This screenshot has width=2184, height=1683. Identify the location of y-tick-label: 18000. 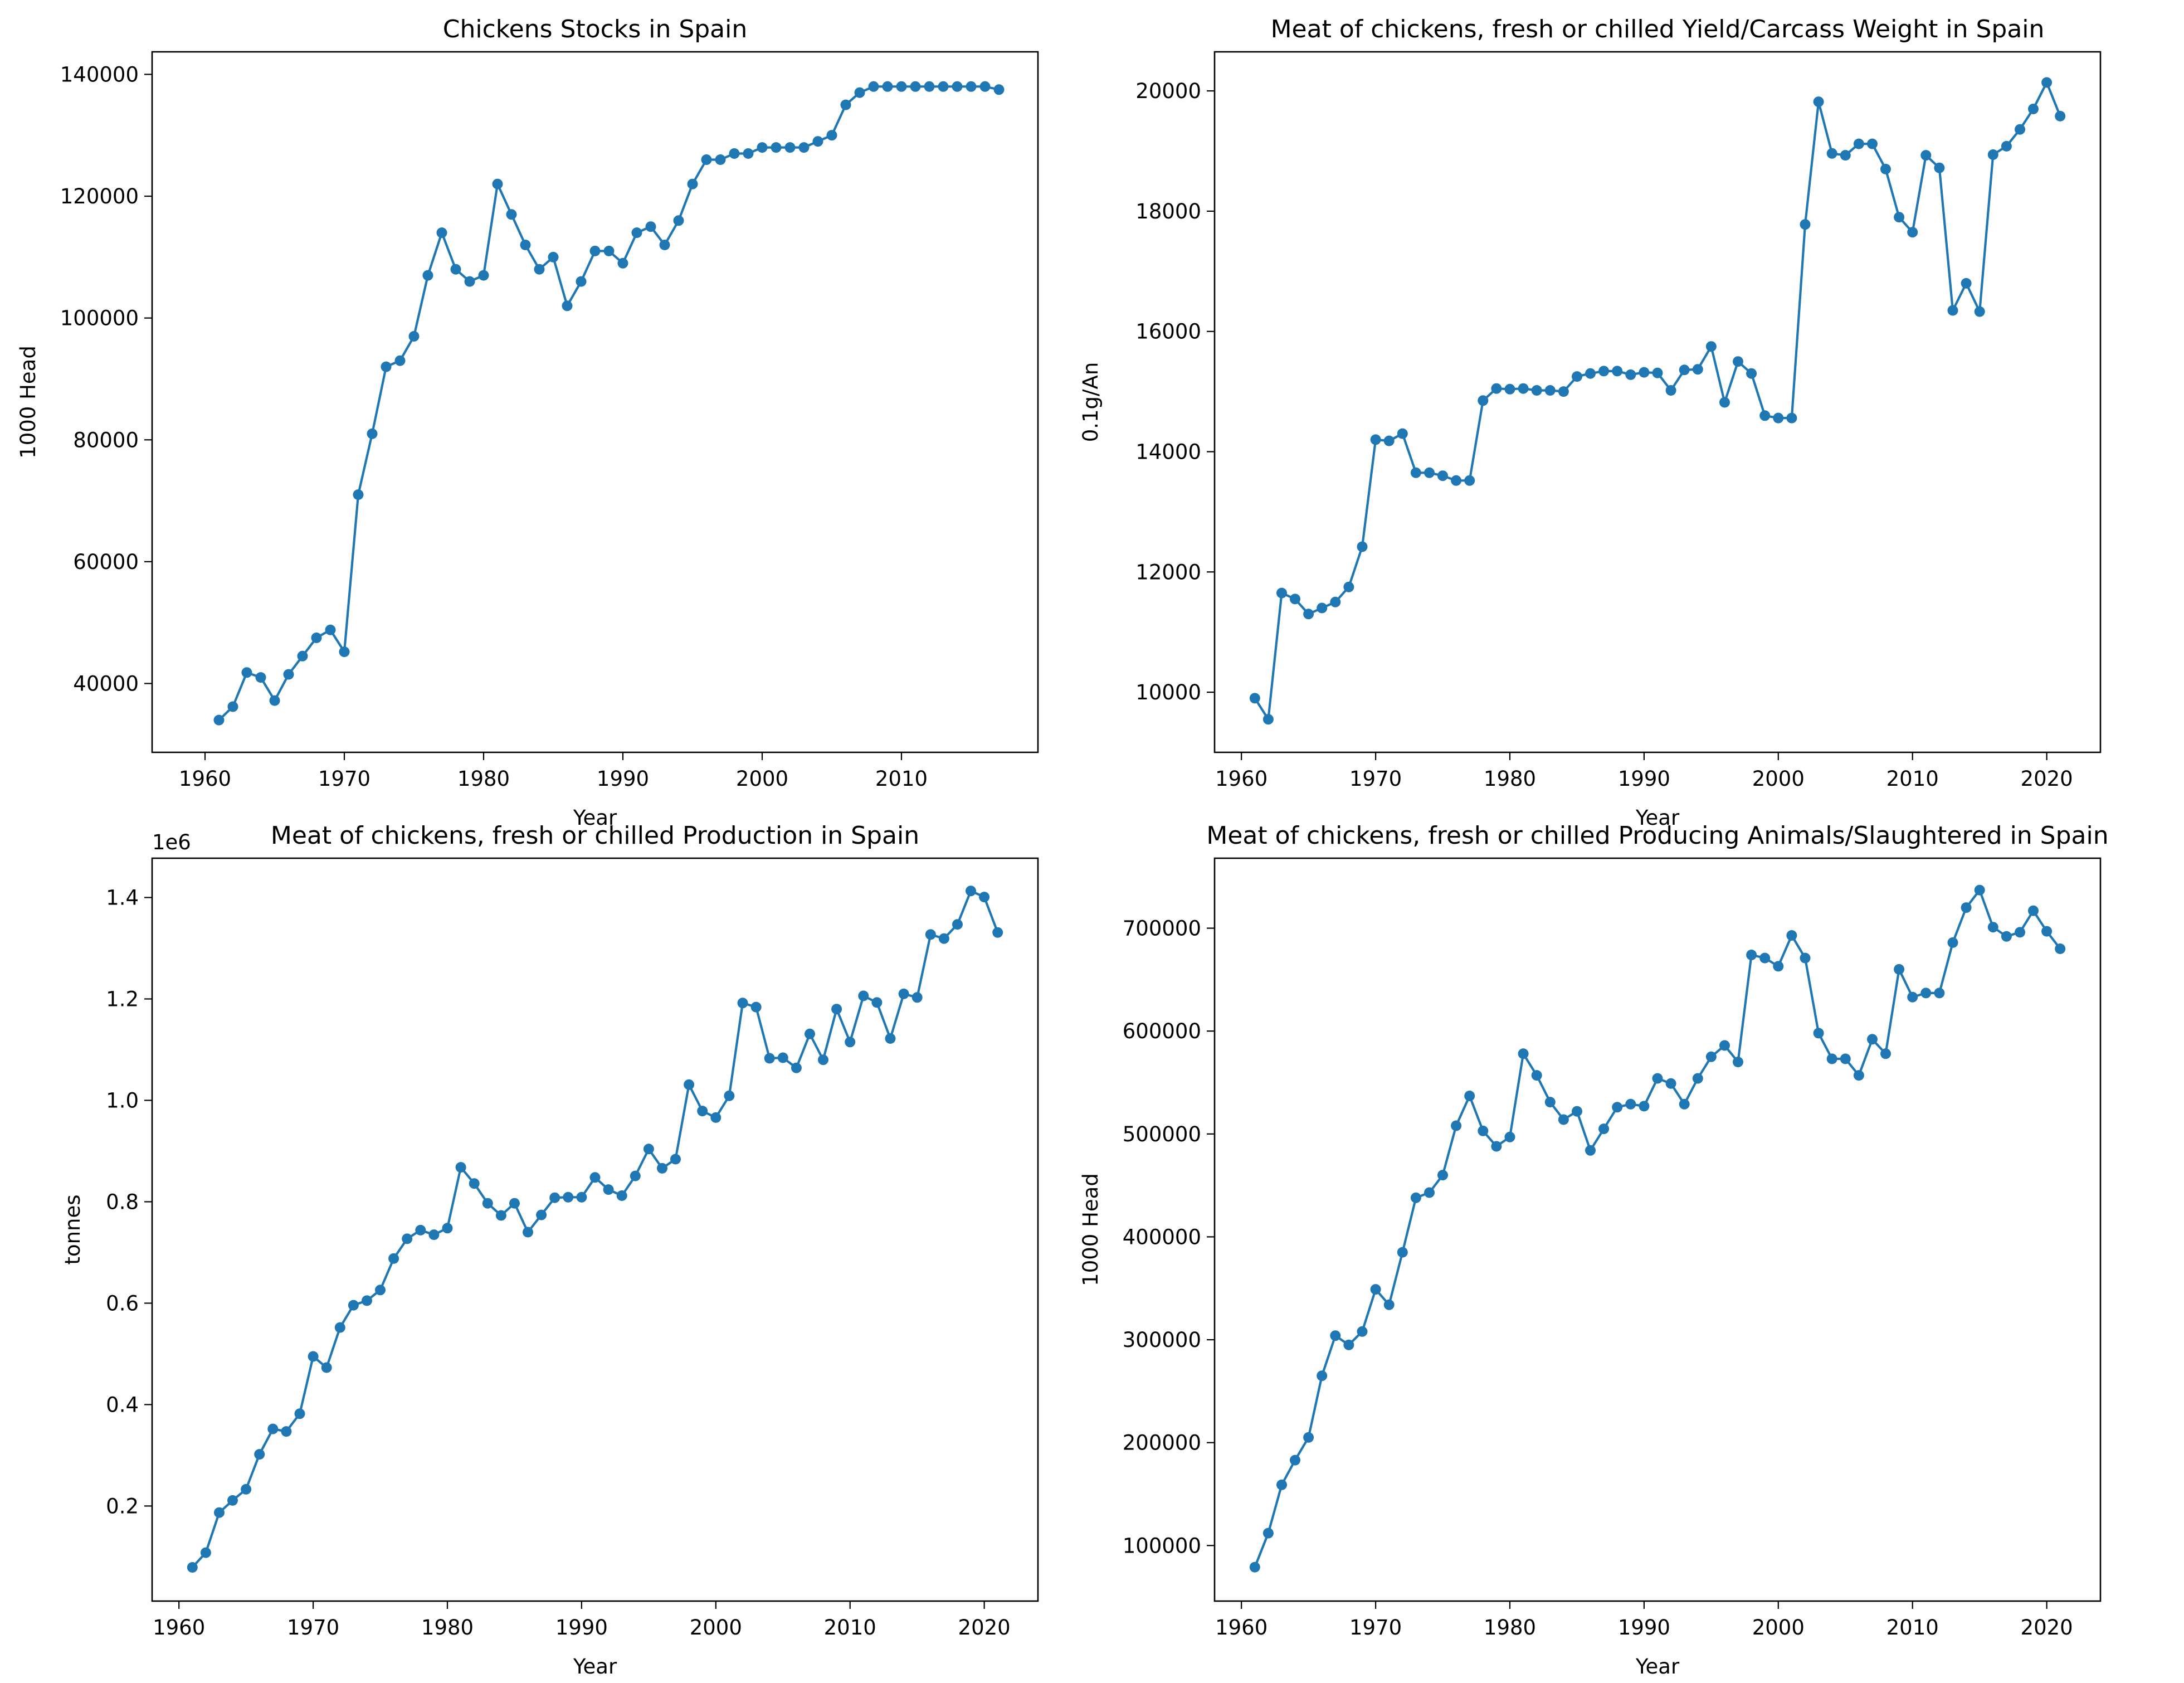
(1168, 211).